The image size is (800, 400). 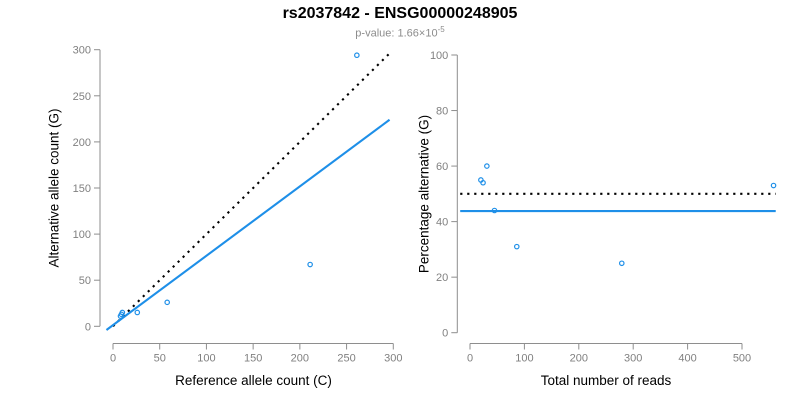 I want to click on x-tick-label: 250, so click(x=346, y=359).